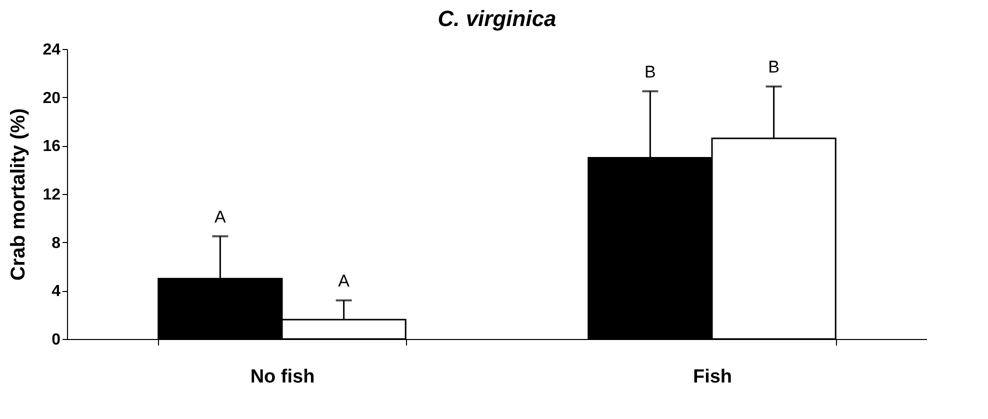 Image resolution: width=988 pixels, height=419 pixels. Describe the element at coordinates (282, 377) in the screenshot. I see `x-tick-label: No fish` at that location.